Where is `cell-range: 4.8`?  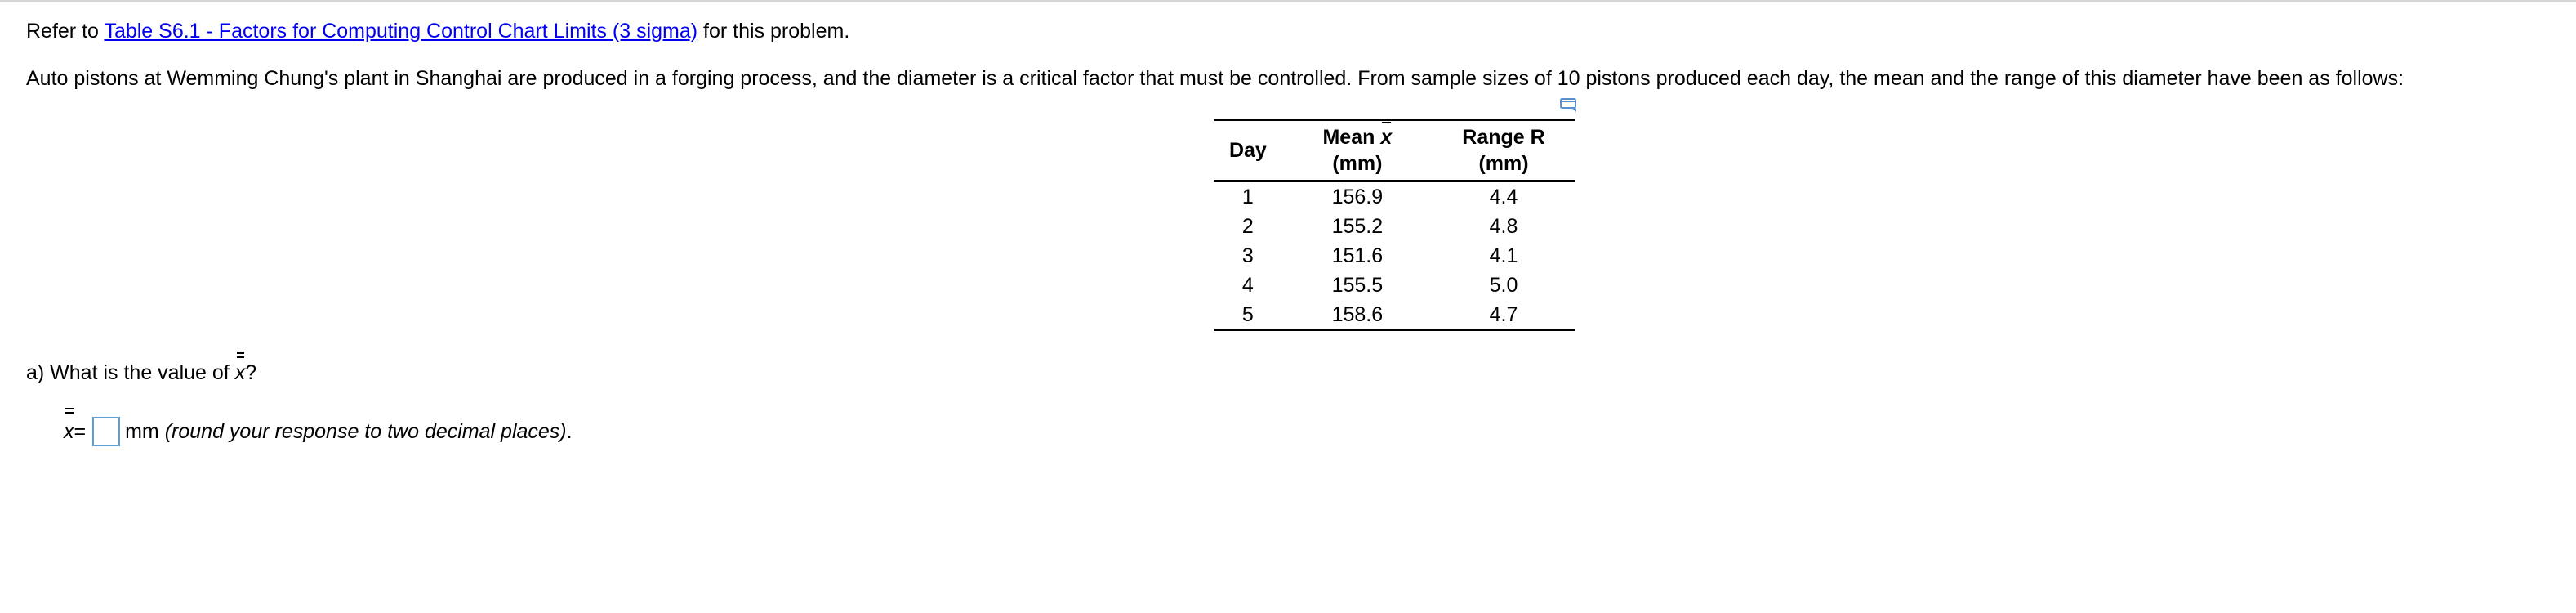
cell-range: 4.8 is located at coordinates (1503, 227).